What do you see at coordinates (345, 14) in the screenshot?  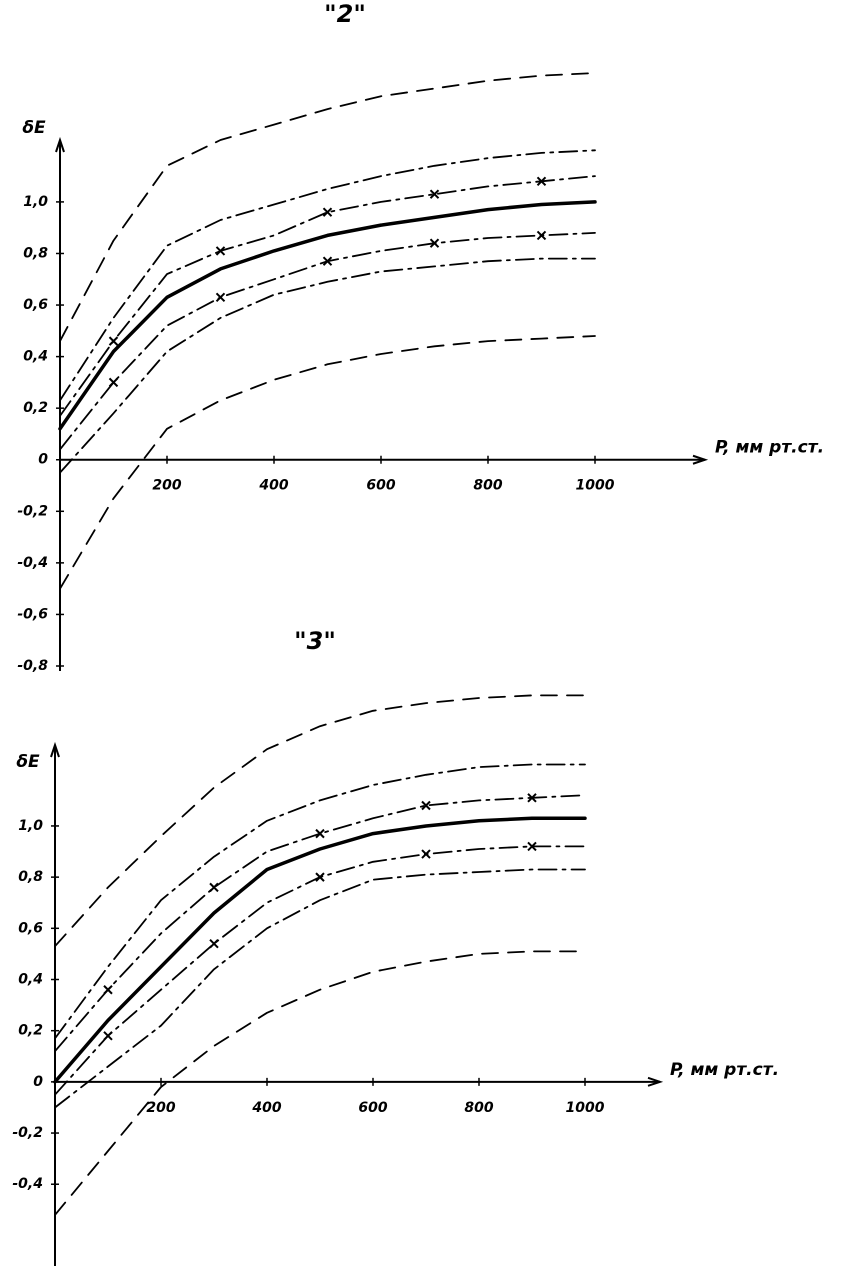 I see `chart-title: "2"` at bounding box center [345, 14].